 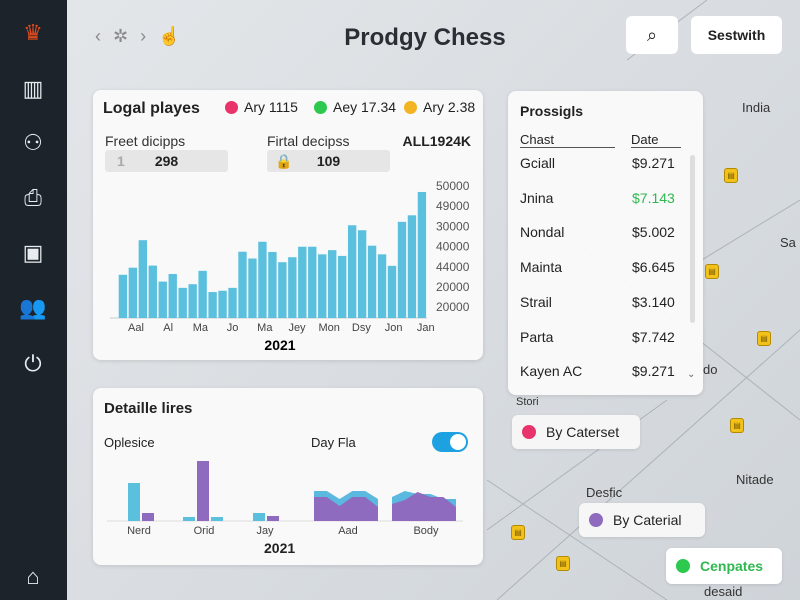 I want to click on briefcase-icon: ▣, so click(x=33, y=252).